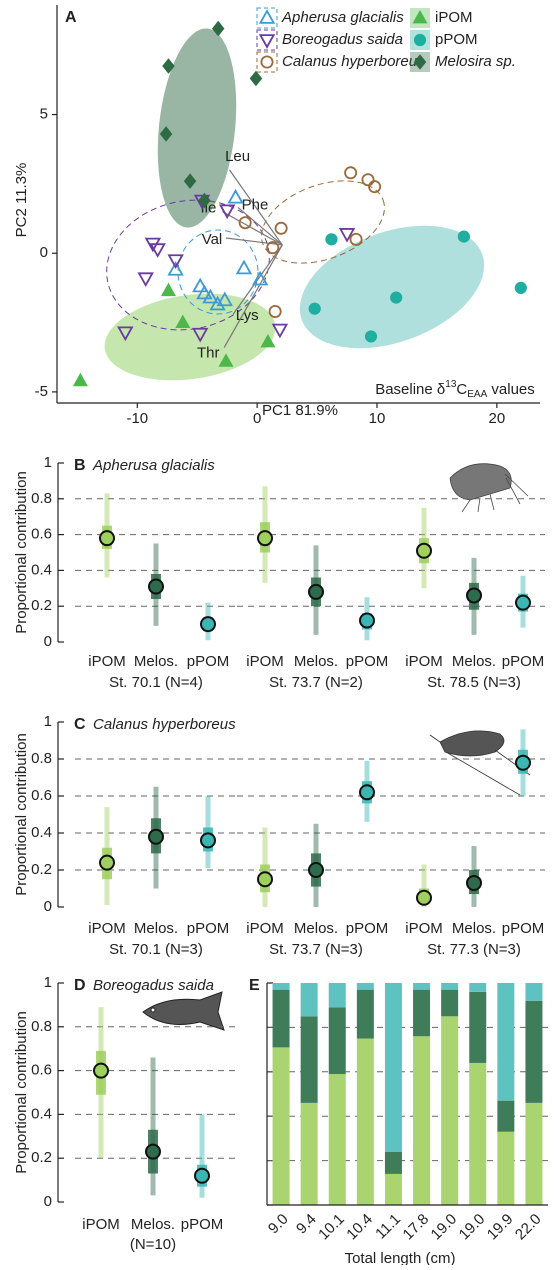  I want to click on loading-label: Thr, so click(208, 352).